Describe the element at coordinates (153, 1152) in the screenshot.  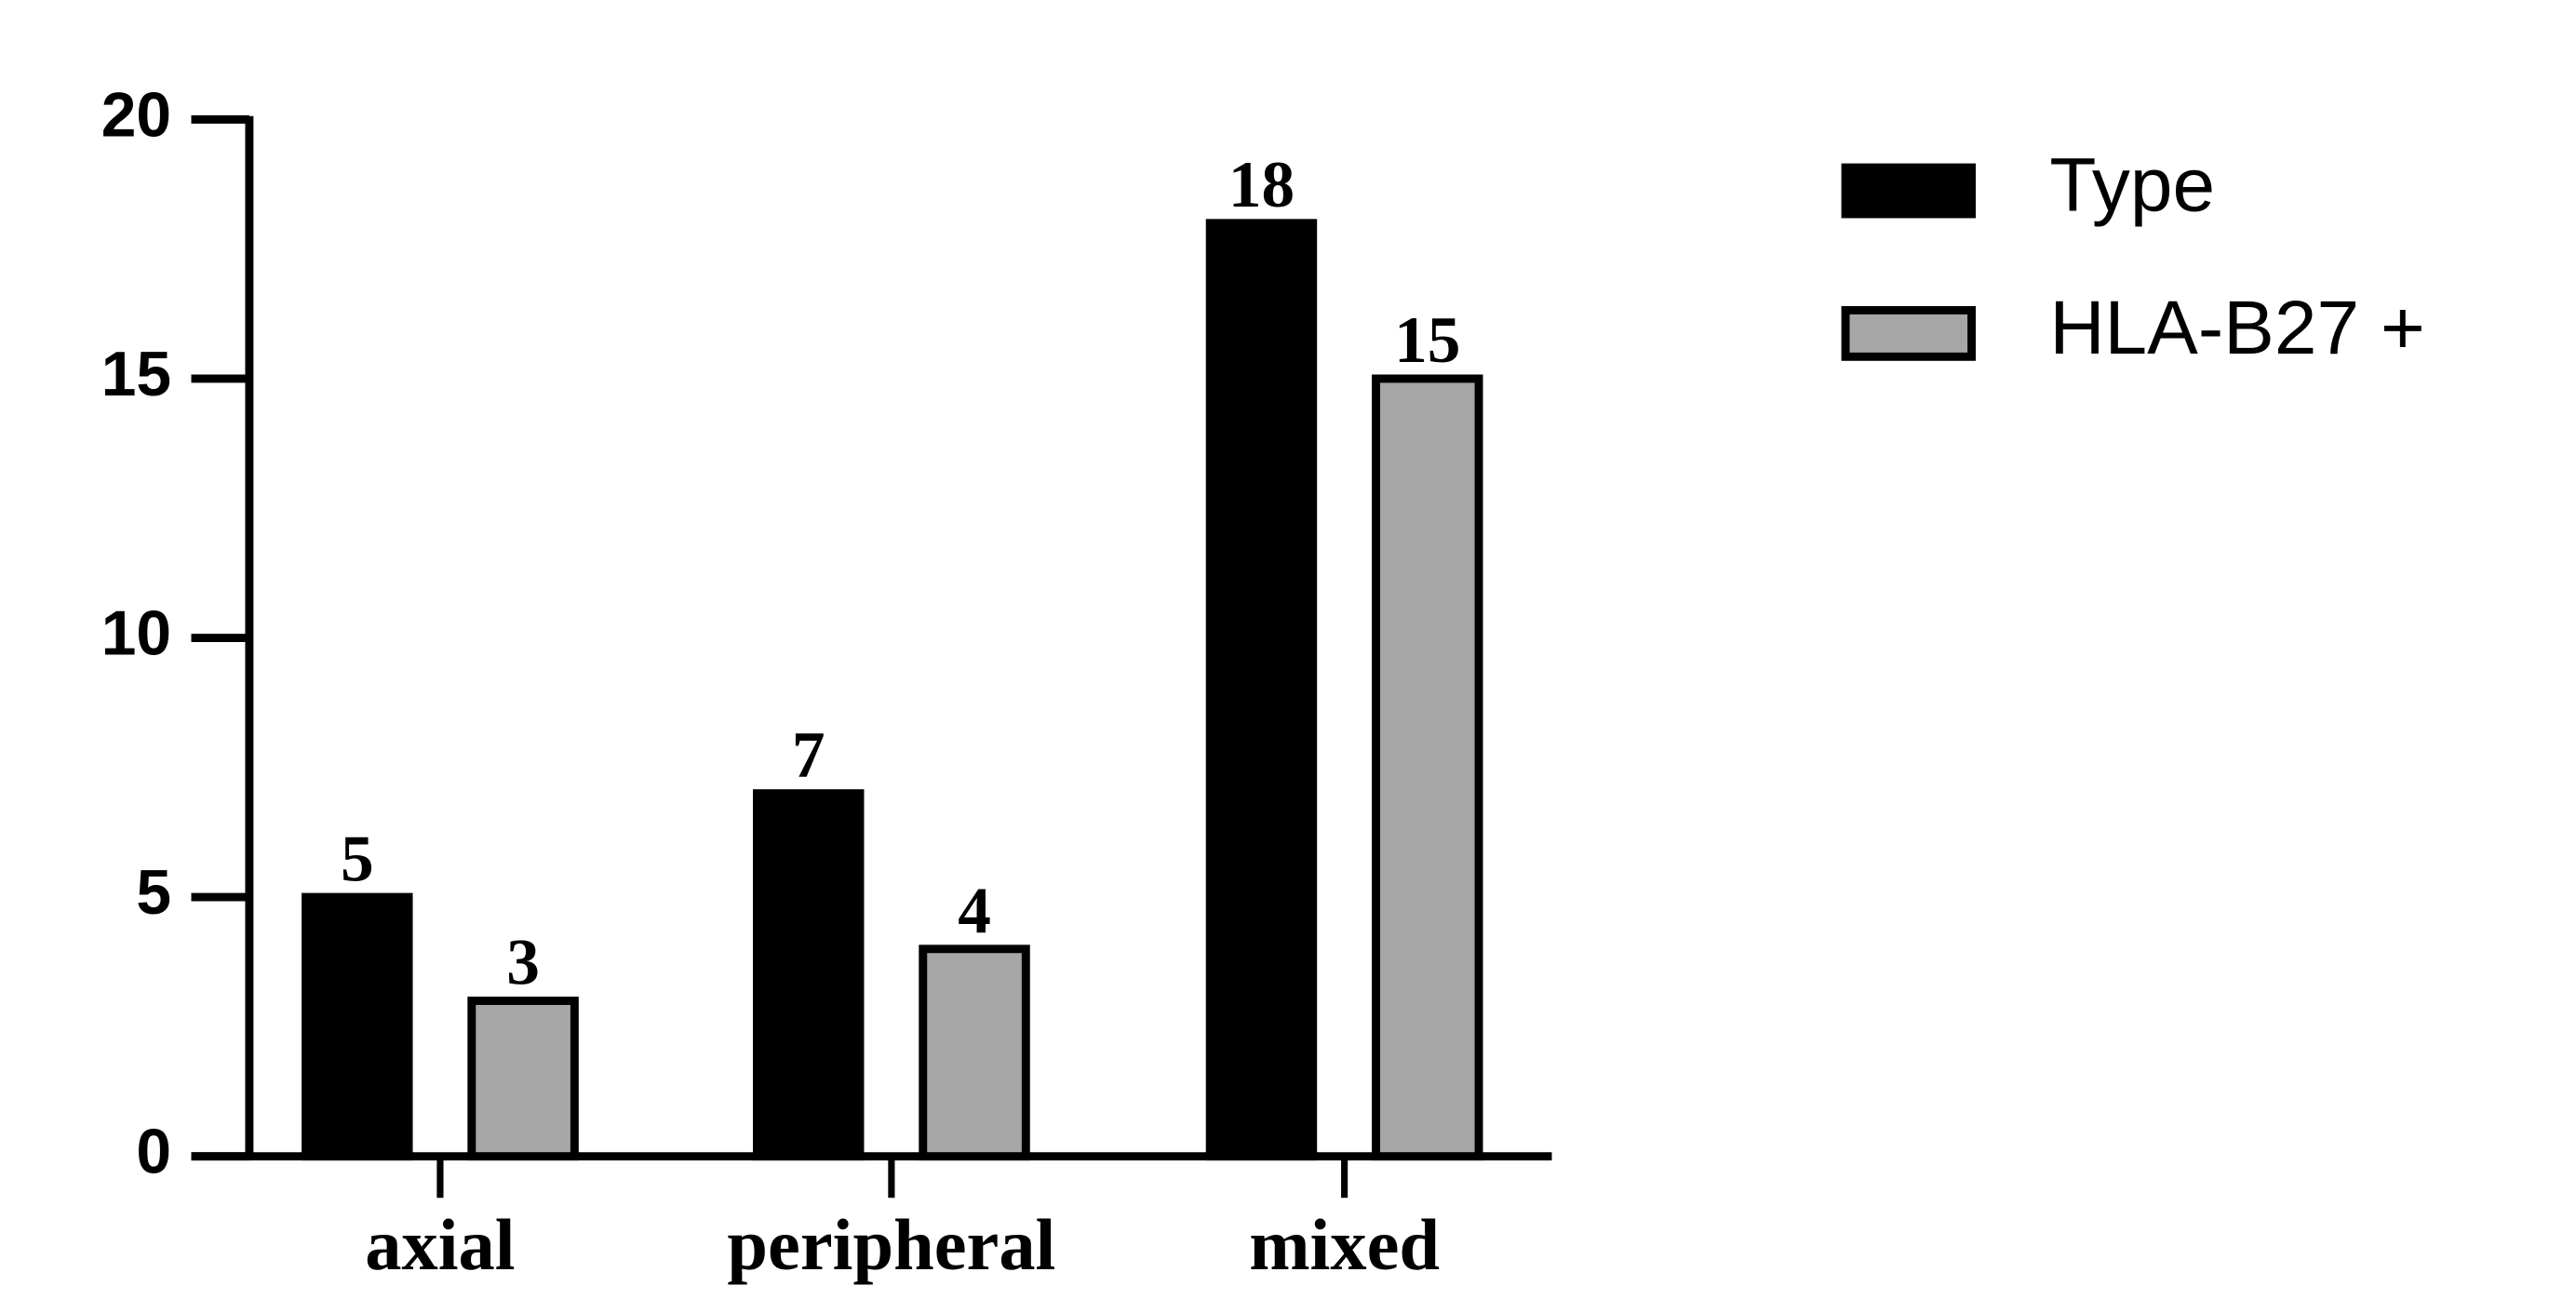
I see `y-tick-label: 0` at that location.